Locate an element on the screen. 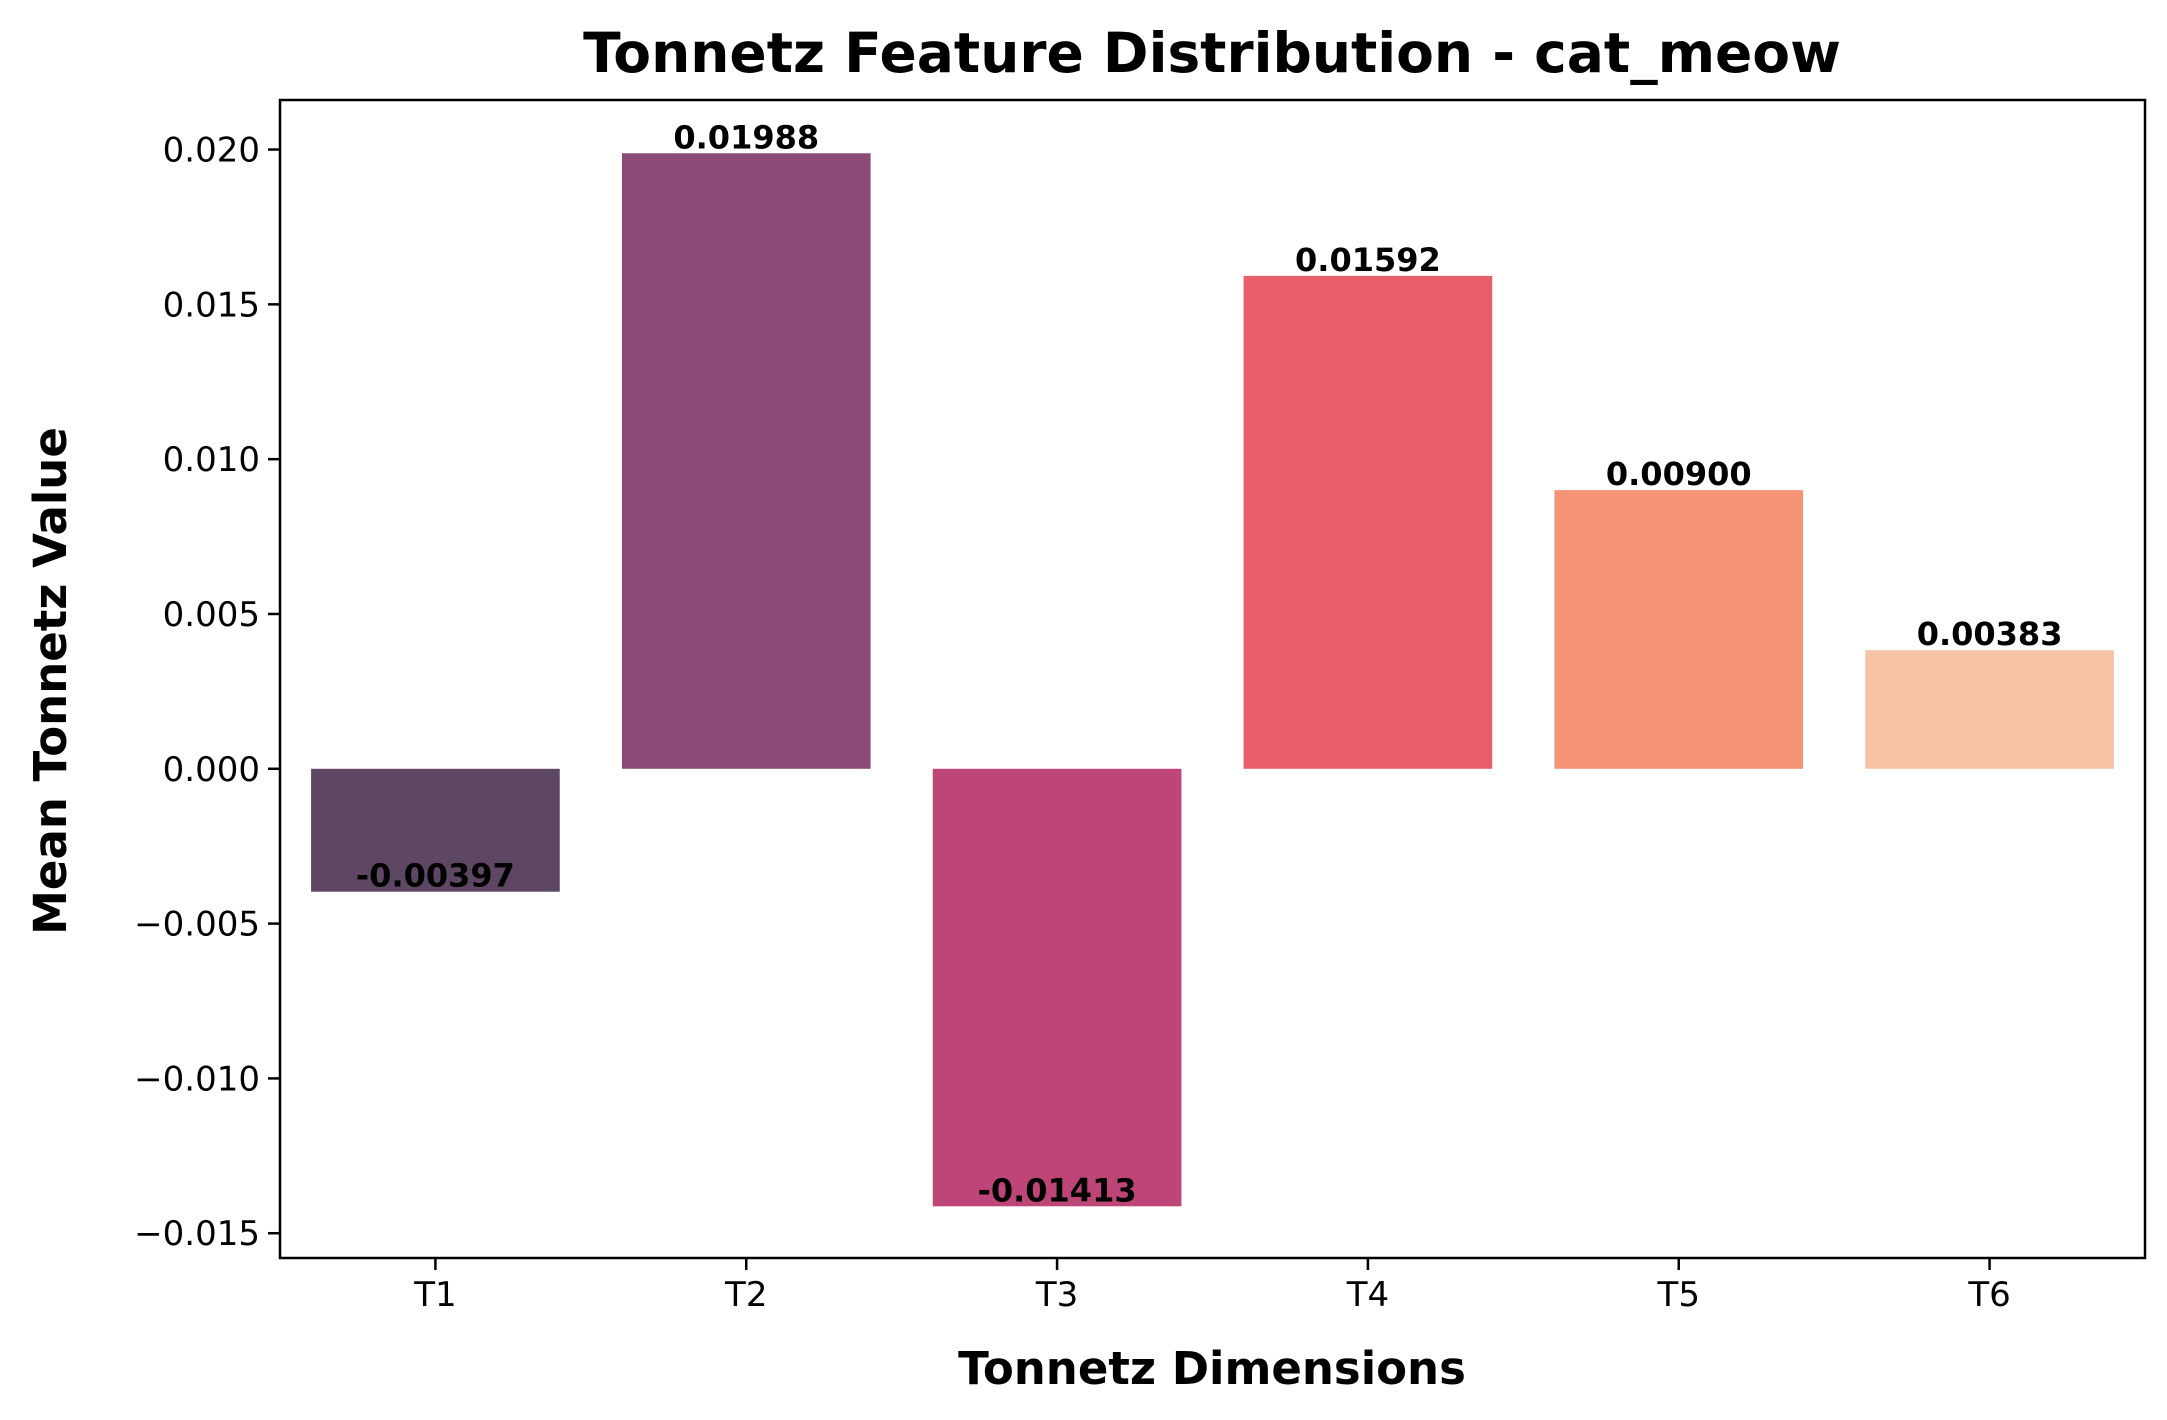  chart-title: Tonnetz Feature Distribution - cat_meow is located at coordinates (1212, 53).